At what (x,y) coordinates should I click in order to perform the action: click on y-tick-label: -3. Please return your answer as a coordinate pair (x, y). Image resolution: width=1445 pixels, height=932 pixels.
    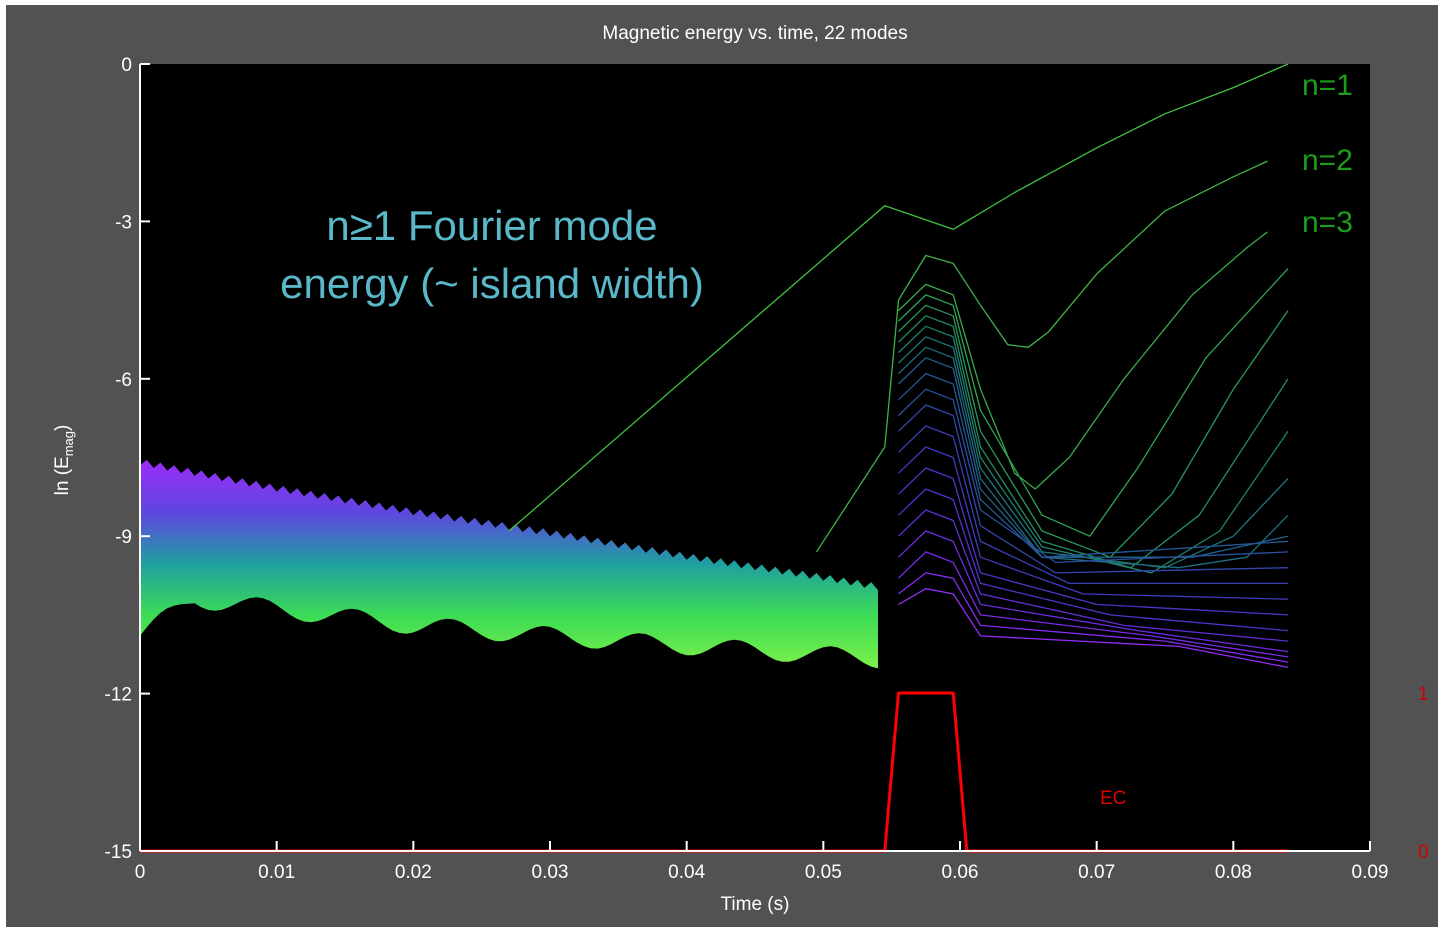
    Looking at the image, I should click on (123, 222).